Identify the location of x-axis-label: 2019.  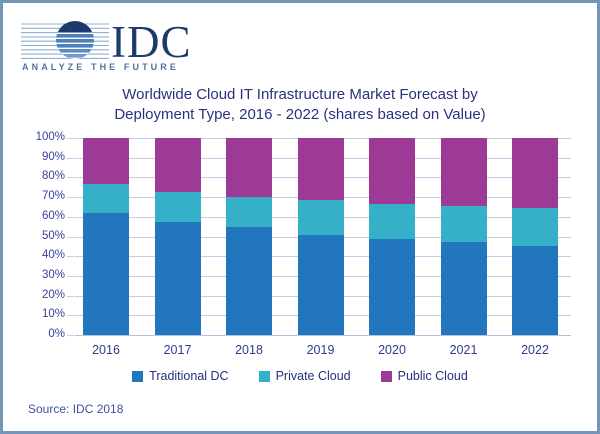
(320, 350).